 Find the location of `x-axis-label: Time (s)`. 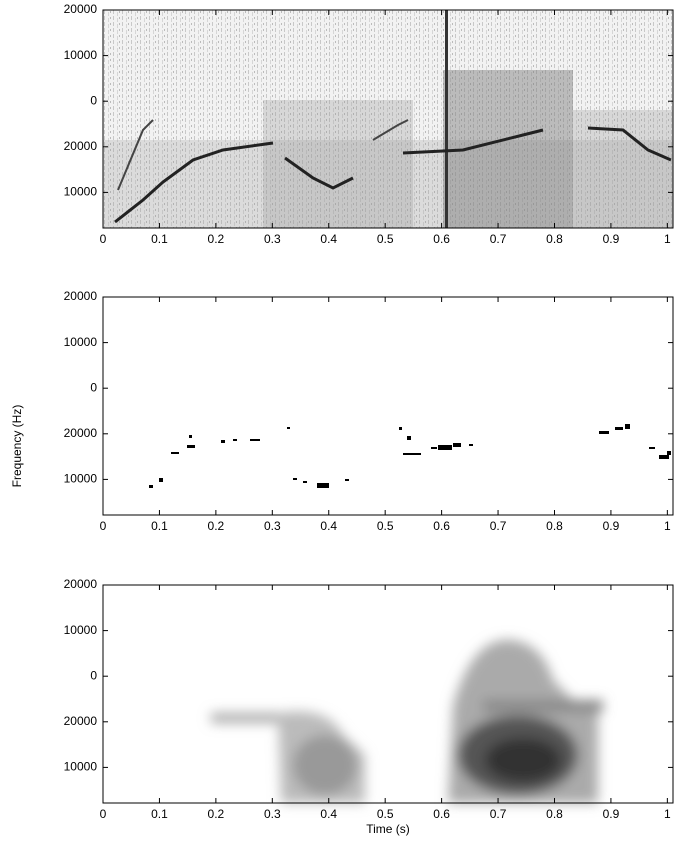

x-axis-label: Time (s) is located at coordinates (388, 829).